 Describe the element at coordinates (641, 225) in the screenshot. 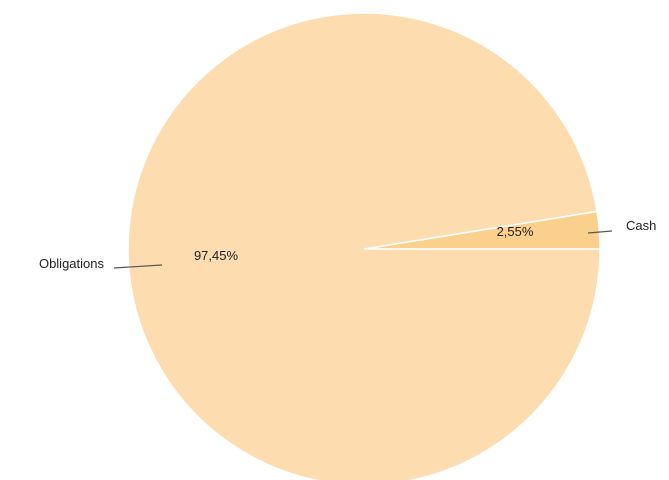

I see `pie-category-label-cash: Cash` at that location.